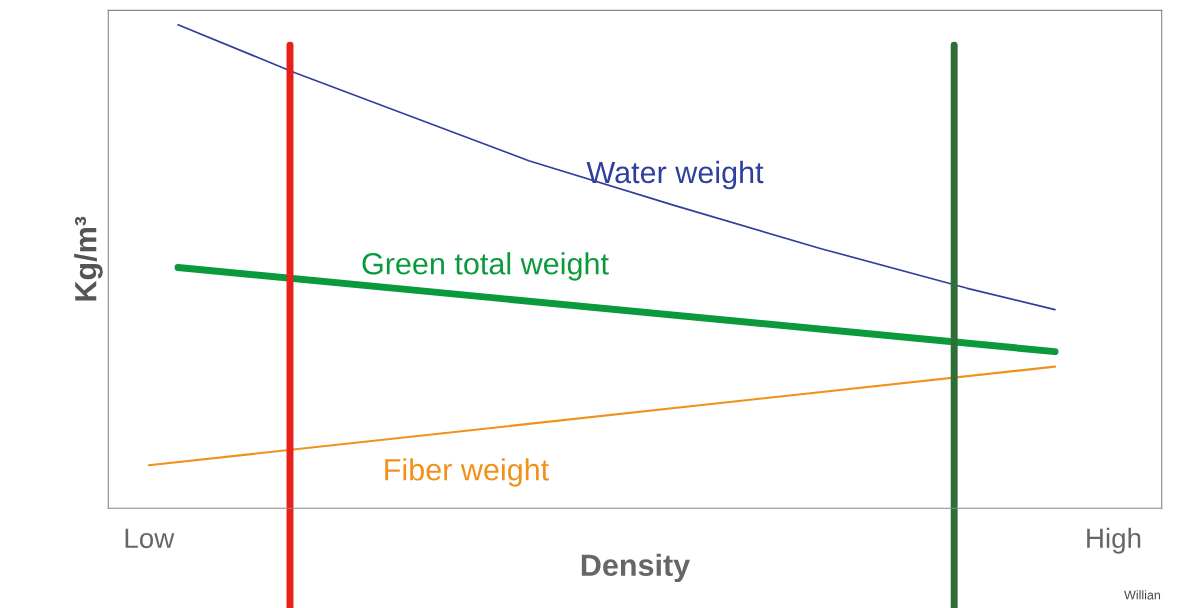  What do you see at coordinates (467, 472) in the screenshot?
I see `series-label: Fiber weight` at bounding box center [467, 472].